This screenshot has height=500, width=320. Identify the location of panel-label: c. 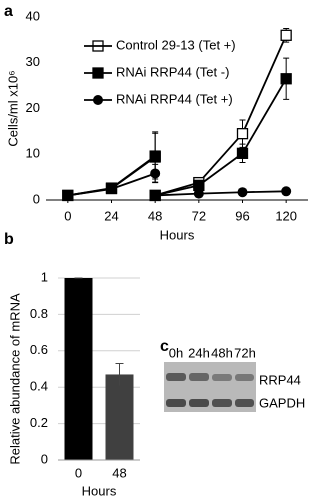
(164, 346).